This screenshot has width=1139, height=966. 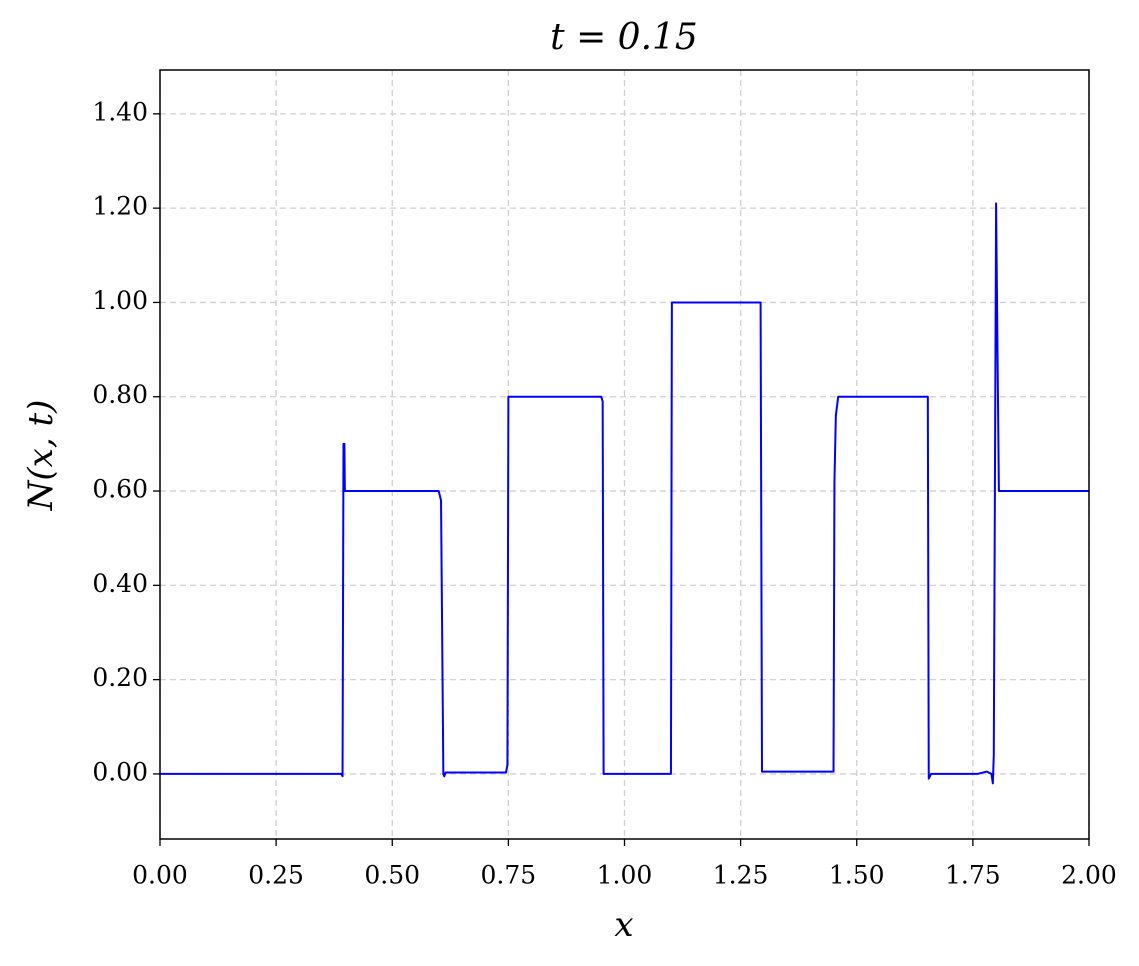 What do you see at coordinates (276, 875) in the screenshot?
I see `x-tick-label: 0.25` at bounding box center [276, 875].